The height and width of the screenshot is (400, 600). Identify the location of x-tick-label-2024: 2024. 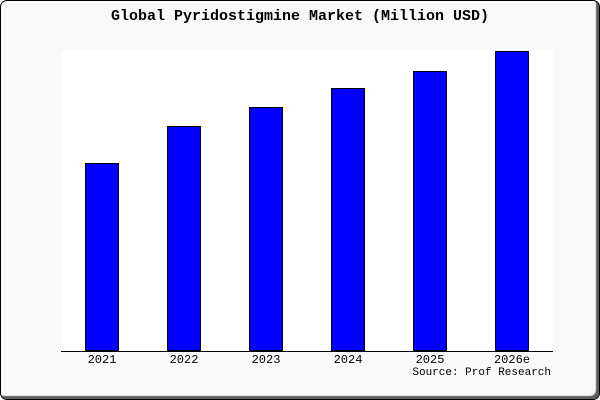
(348, 360).